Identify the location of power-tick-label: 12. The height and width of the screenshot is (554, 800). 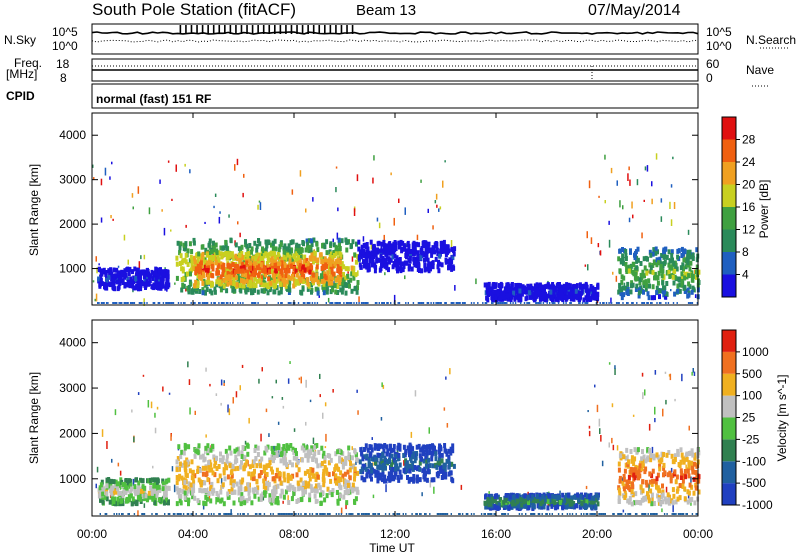
(749, 230).